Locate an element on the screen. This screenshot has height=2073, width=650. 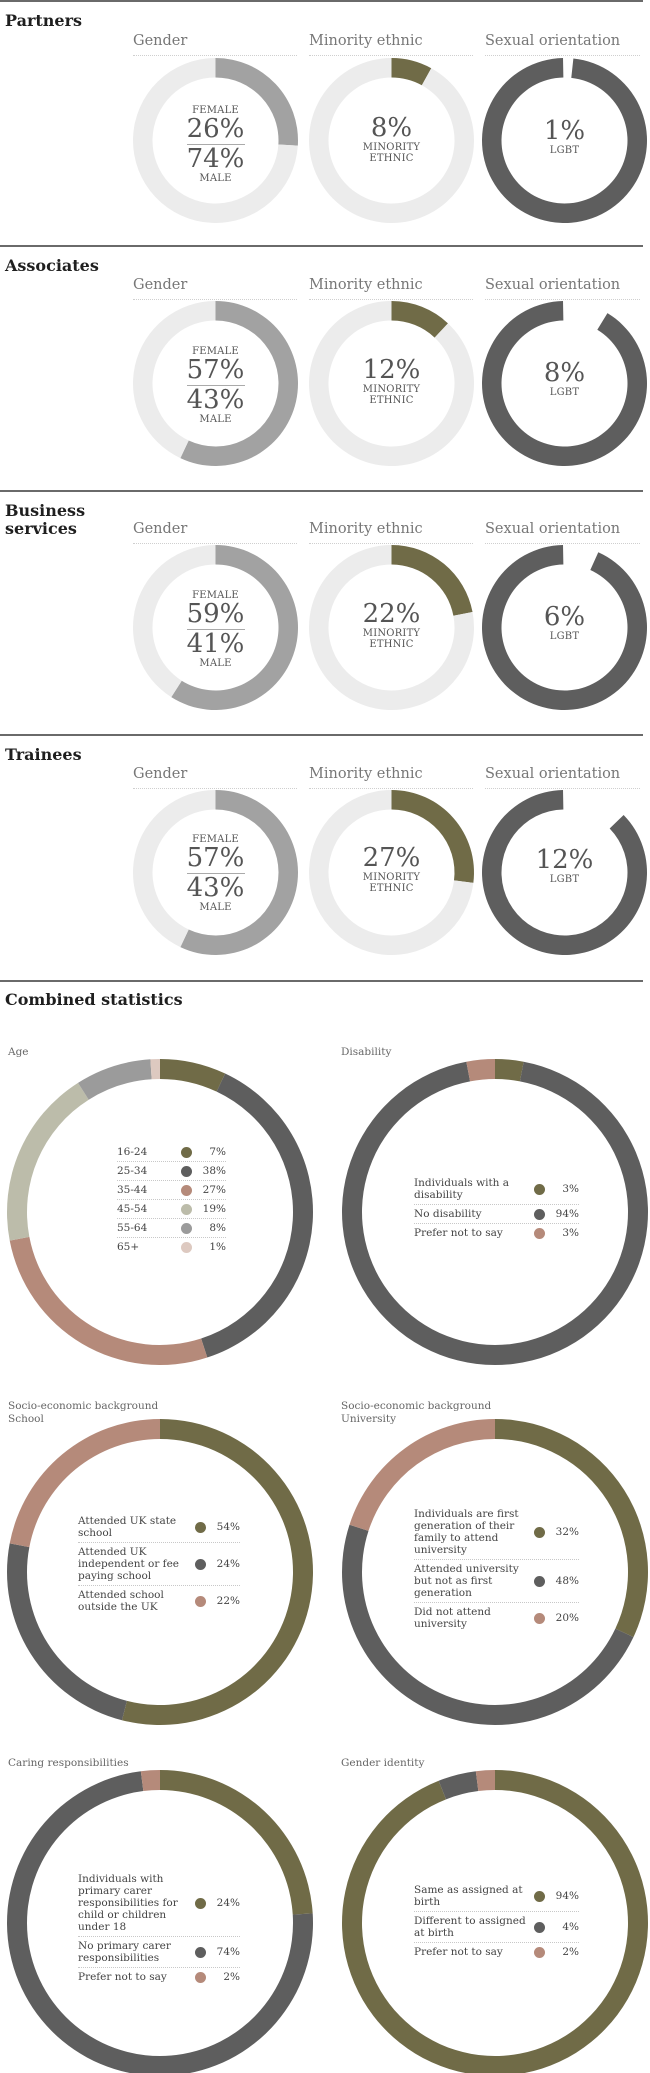
minority-center-label: 22% MINORITY ETHNIC is located at coordinates (391, 625).